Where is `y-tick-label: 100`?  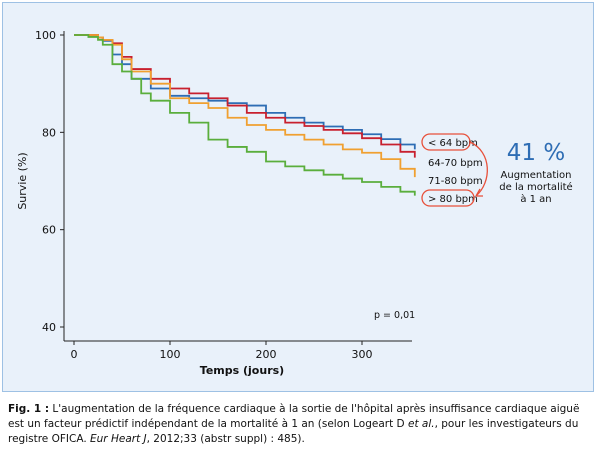
y-tick-label: 100 is located at coordinates (45, 35).